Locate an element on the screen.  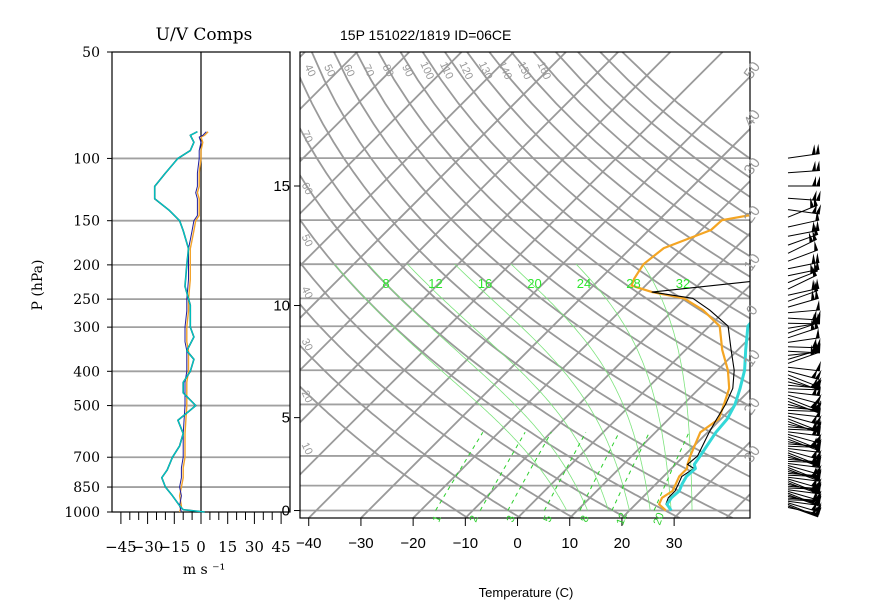
isentrope-label: 50 is located at coordinates (329, 71).